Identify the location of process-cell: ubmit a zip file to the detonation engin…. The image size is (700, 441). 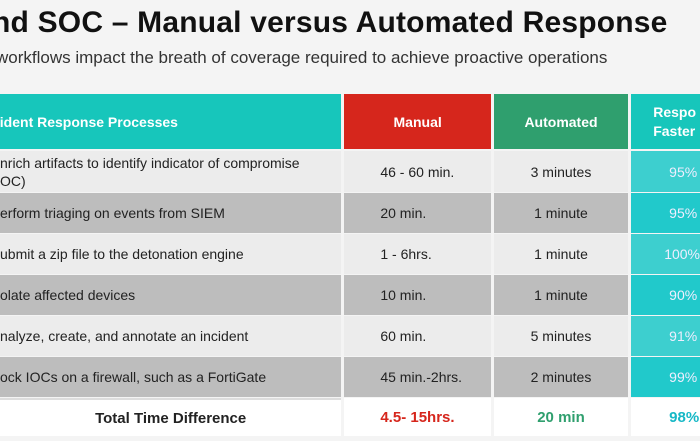
(171, 254).